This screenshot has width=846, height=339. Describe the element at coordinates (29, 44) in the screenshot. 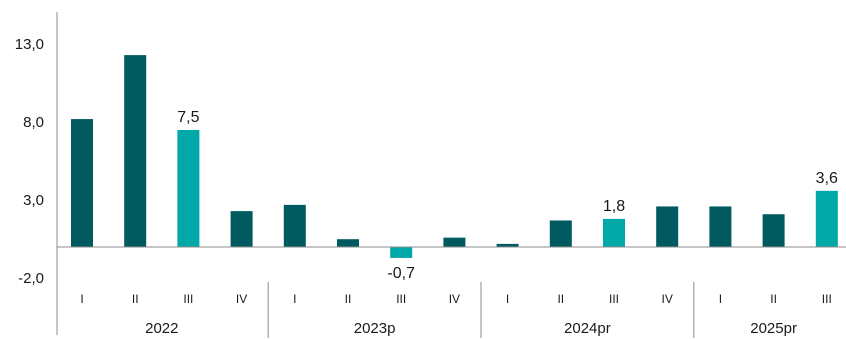

I see `y-tick-label: 13,0` at that location.